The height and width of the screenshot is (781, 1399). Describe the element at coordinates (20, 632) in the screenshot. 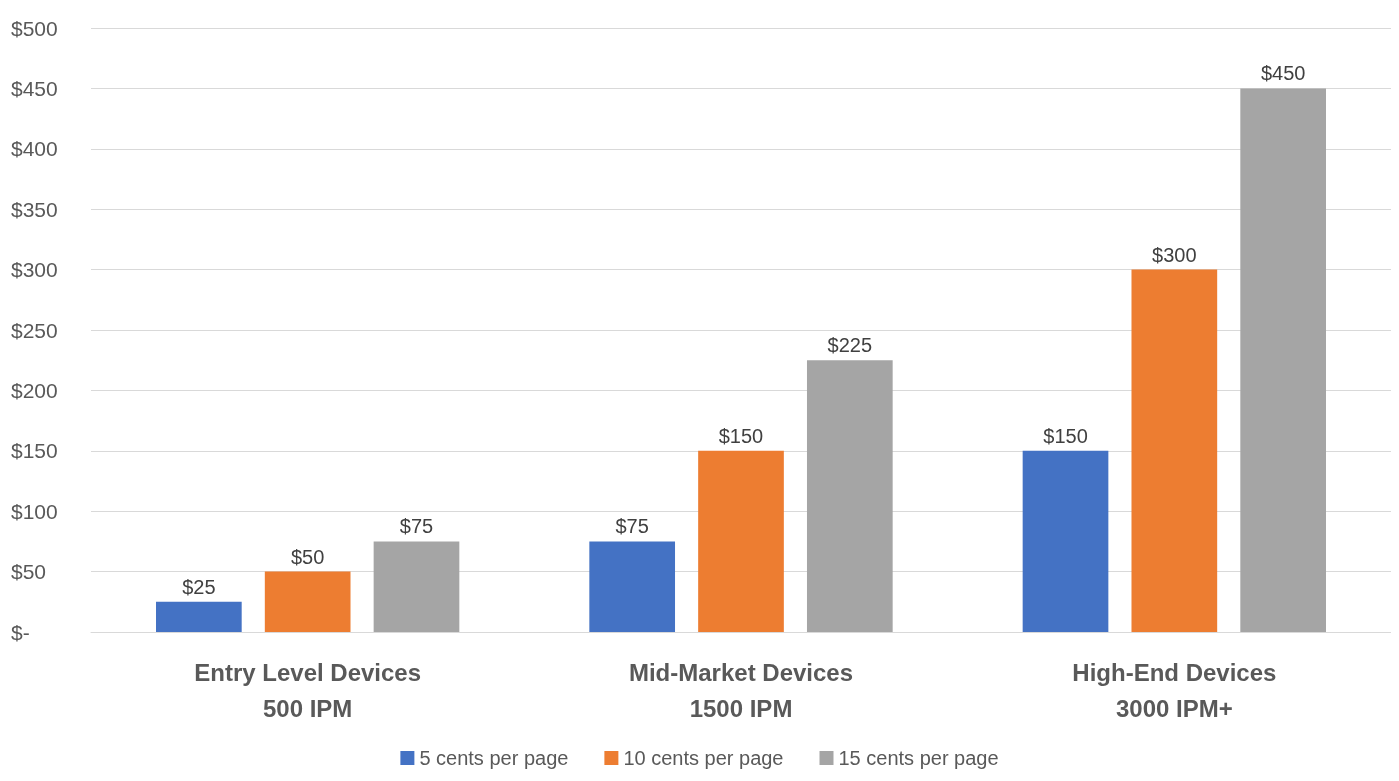

I see `y-tick-label: $-` at that location.